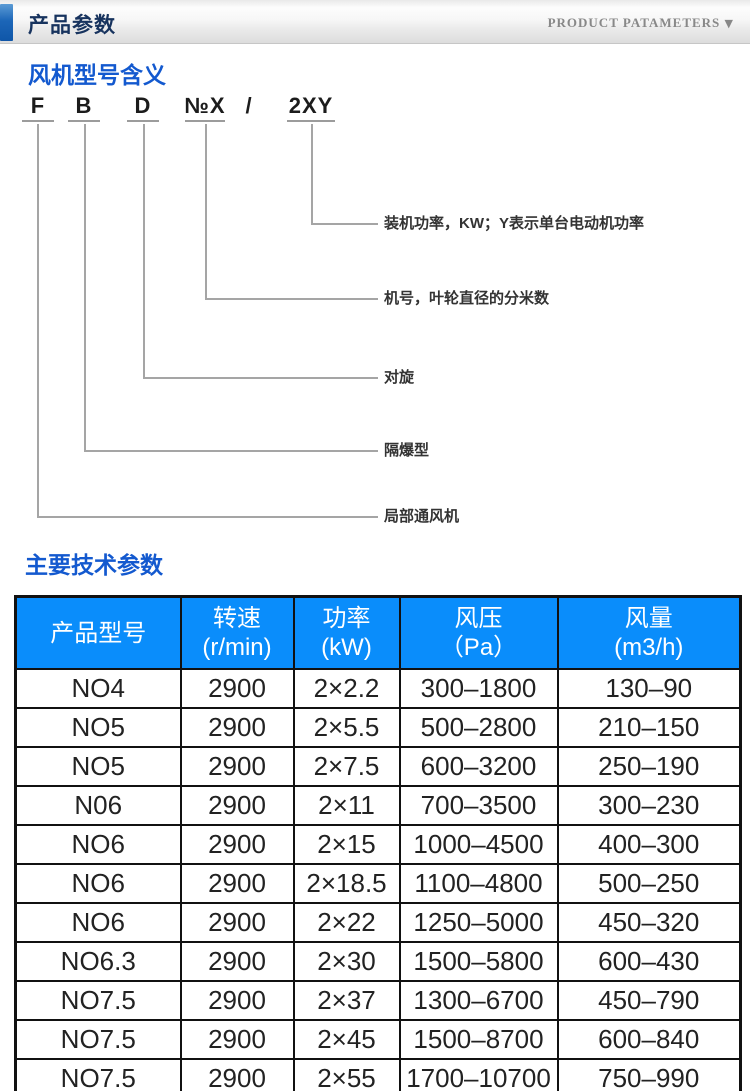 Image resolution: width=750 pixels, height=1091 pixels. Describe the element at coordinates (649, 766) in the screenshot. I see `table-cell: 250–190` at that location.